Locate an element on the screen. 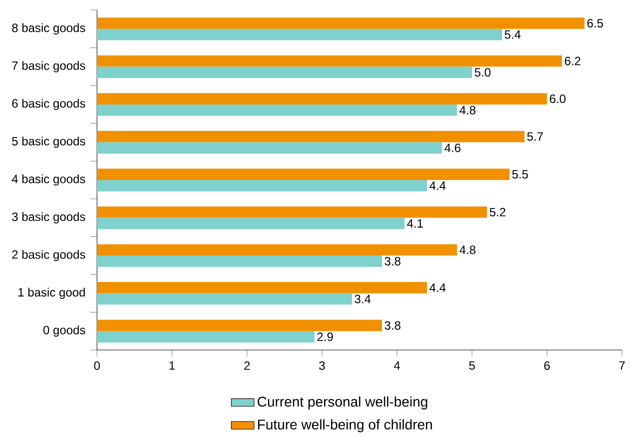 This screenshot has height=437, width=630. data-label: 6.0 is located at coordinates (558, 99).